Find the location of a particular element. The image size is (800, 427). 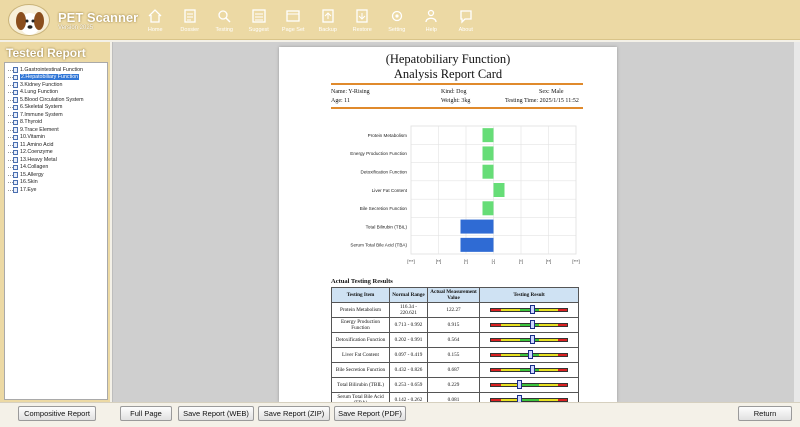

report-tree-item: 3.Kidney Function is located at coordinates (56, 85).